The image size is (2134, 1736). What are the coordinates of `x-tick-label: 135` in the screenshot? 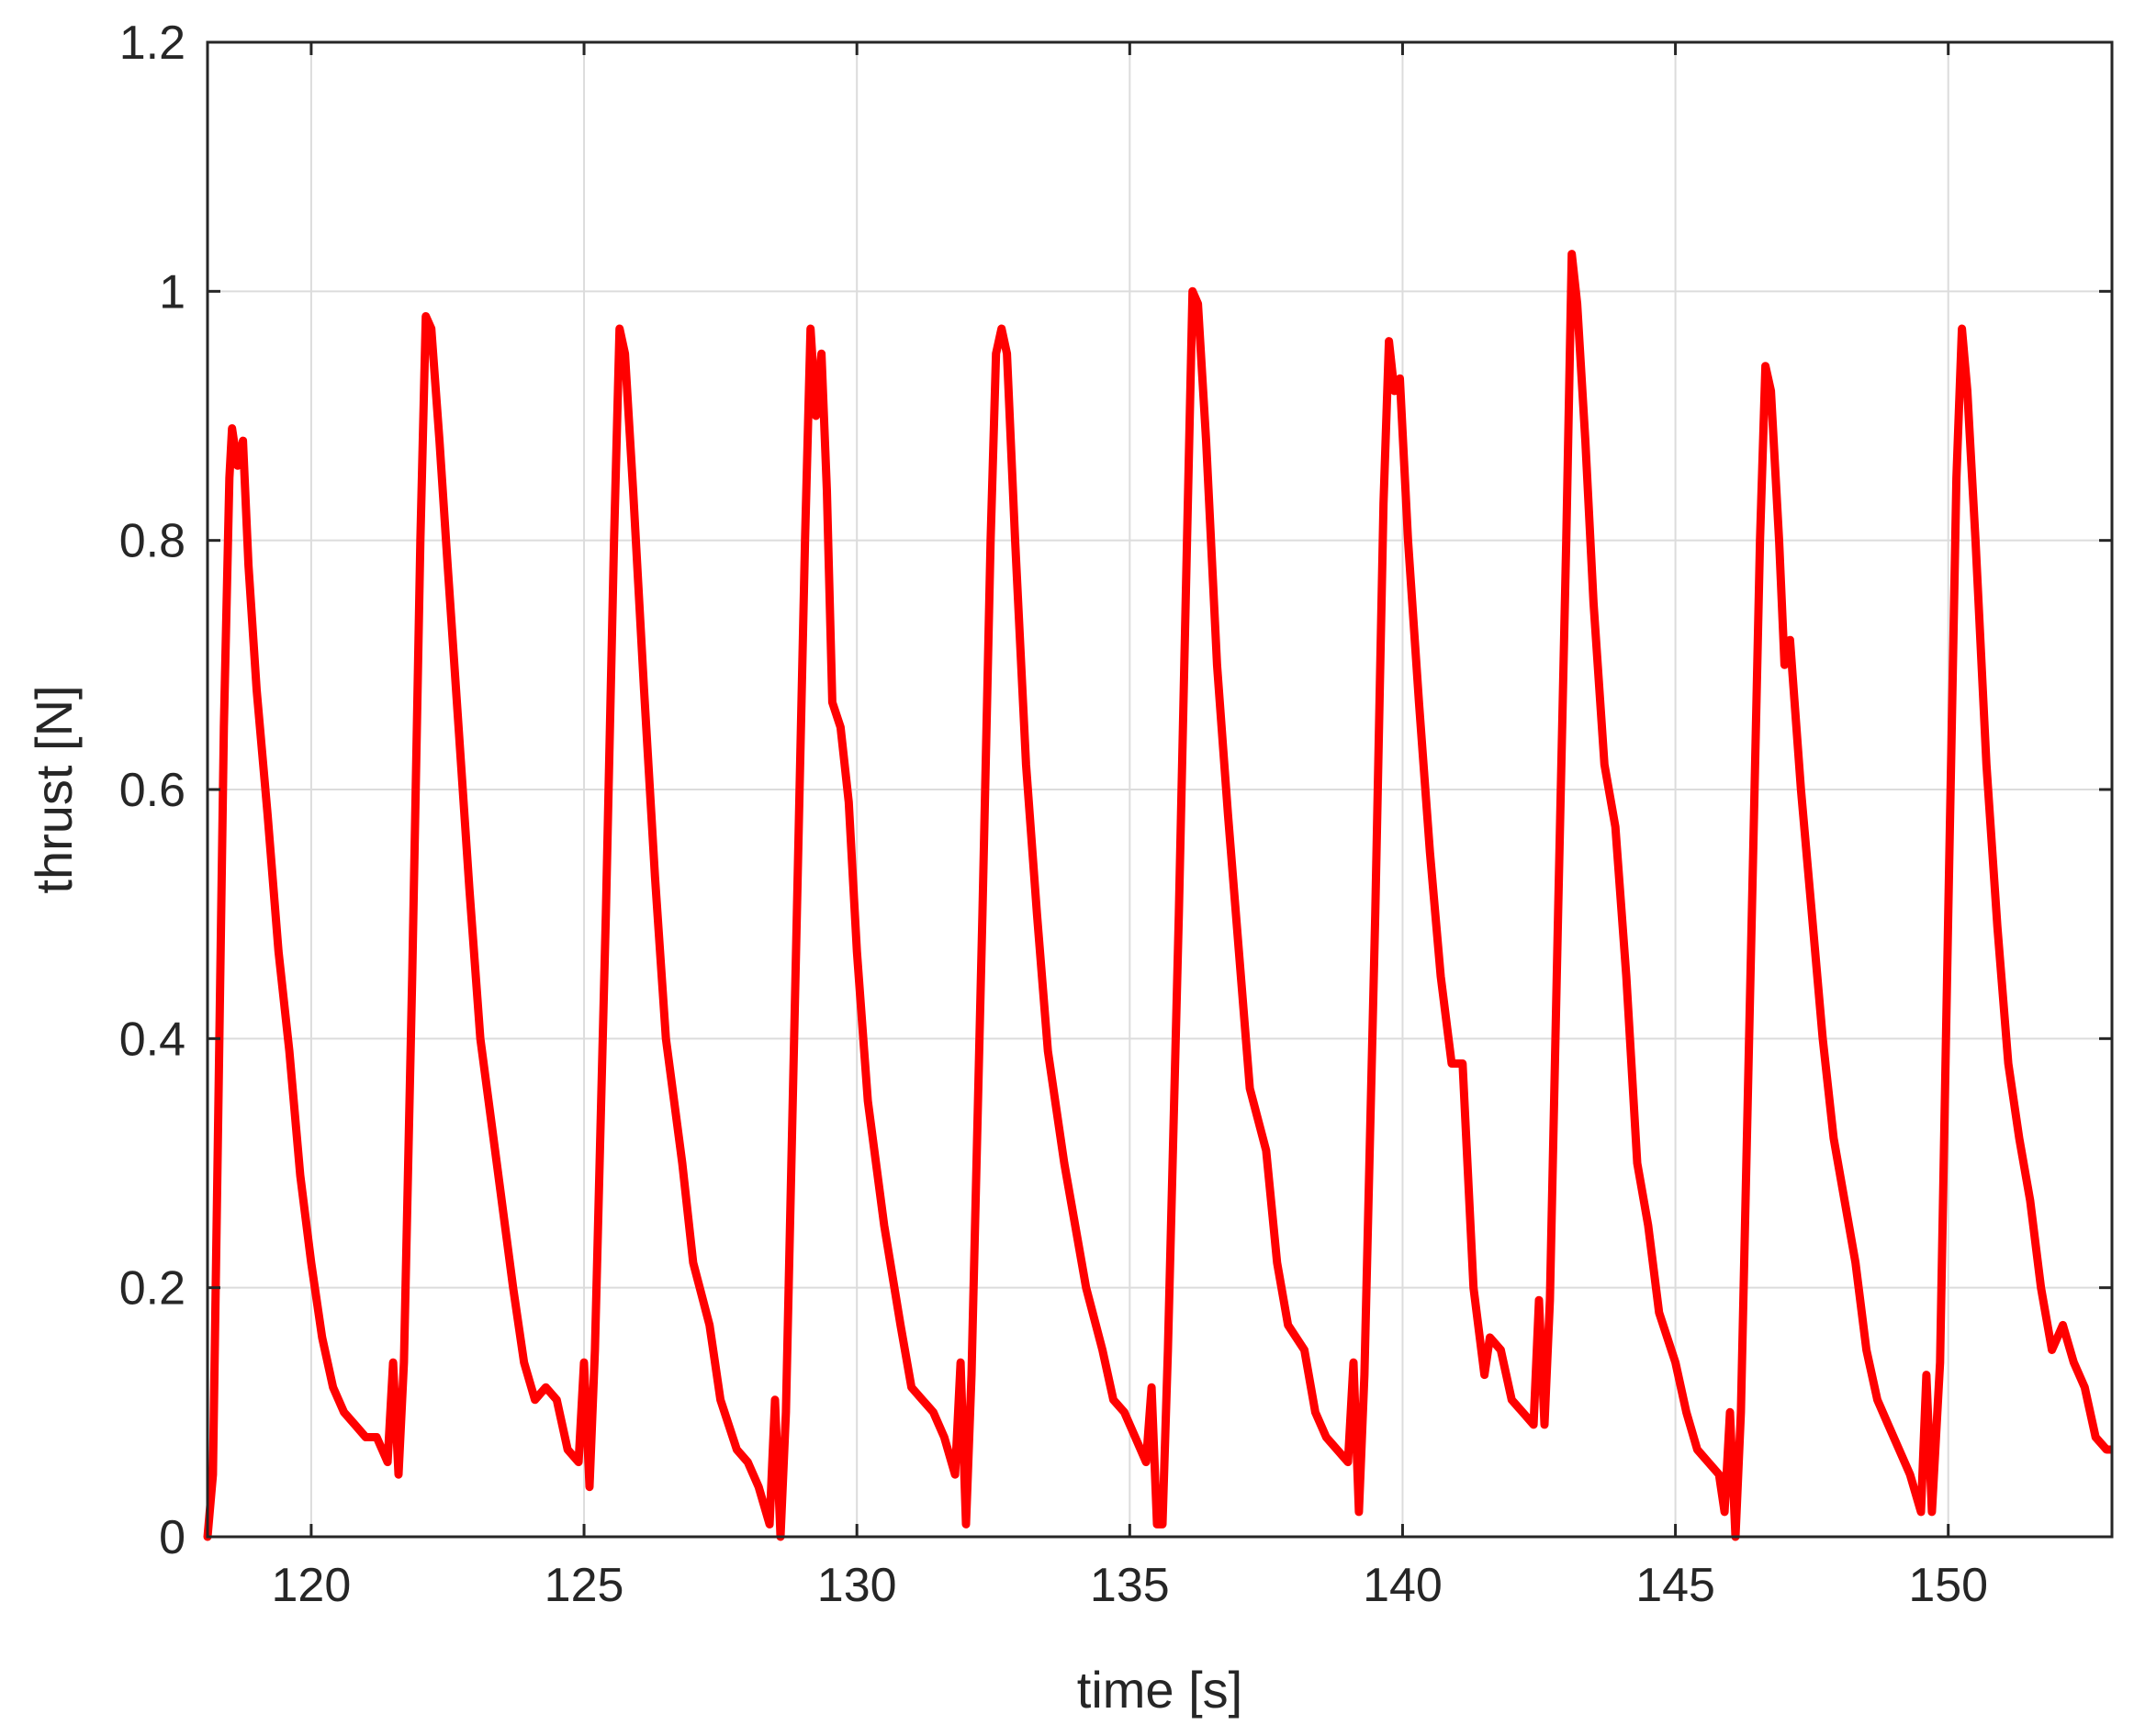 It's located at (1130, 1585).